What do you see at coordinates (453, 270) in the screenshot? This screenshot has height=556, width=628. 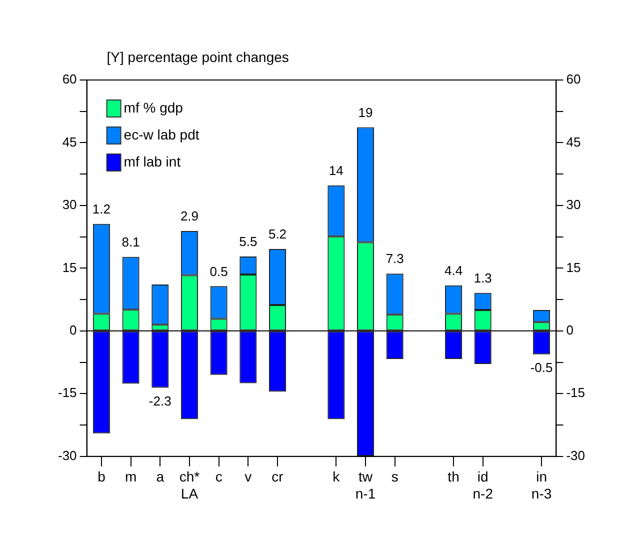 I see `annotation: 4.4` at bounding box center [453, 270].